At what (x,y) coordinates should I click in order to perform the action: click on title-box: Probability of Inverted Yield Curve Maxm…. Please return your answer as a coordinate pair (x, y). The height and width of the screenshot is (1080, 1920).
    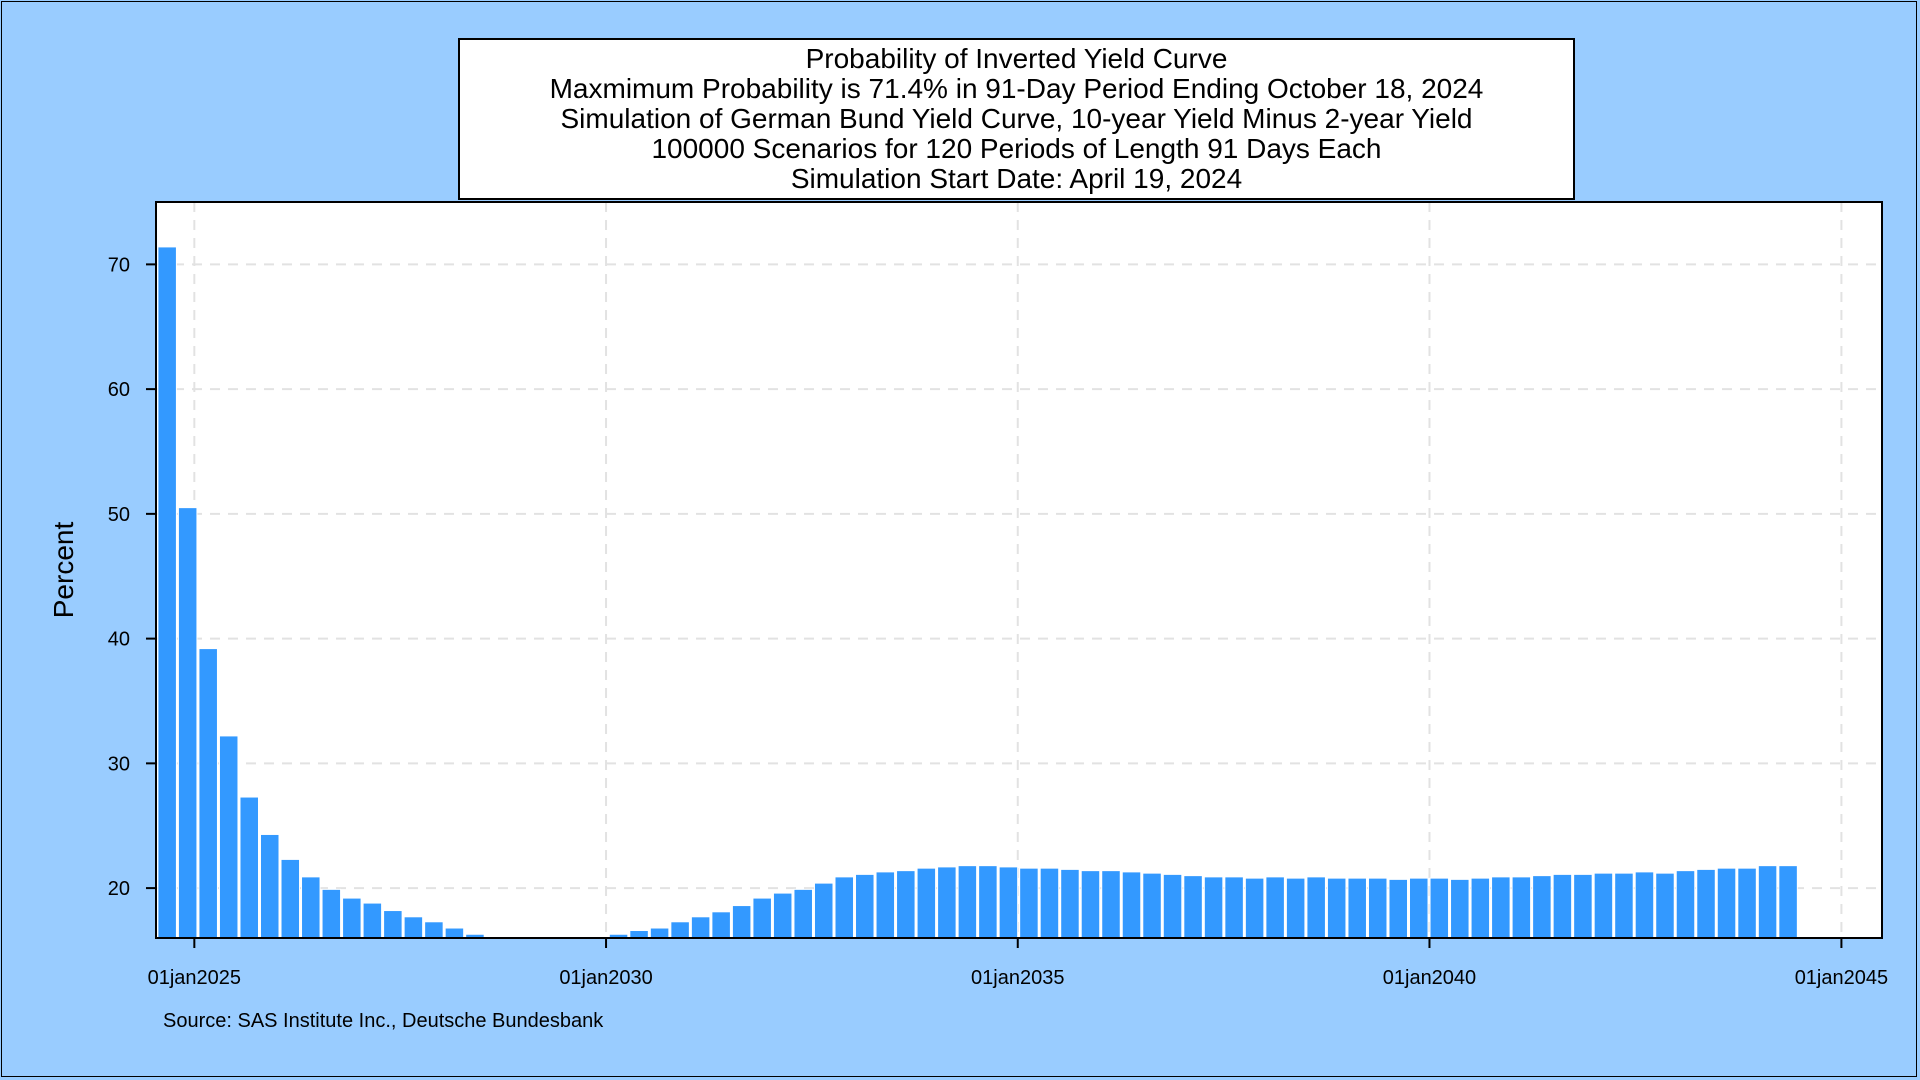
    Looking at the image, I should click on (1016, 119).